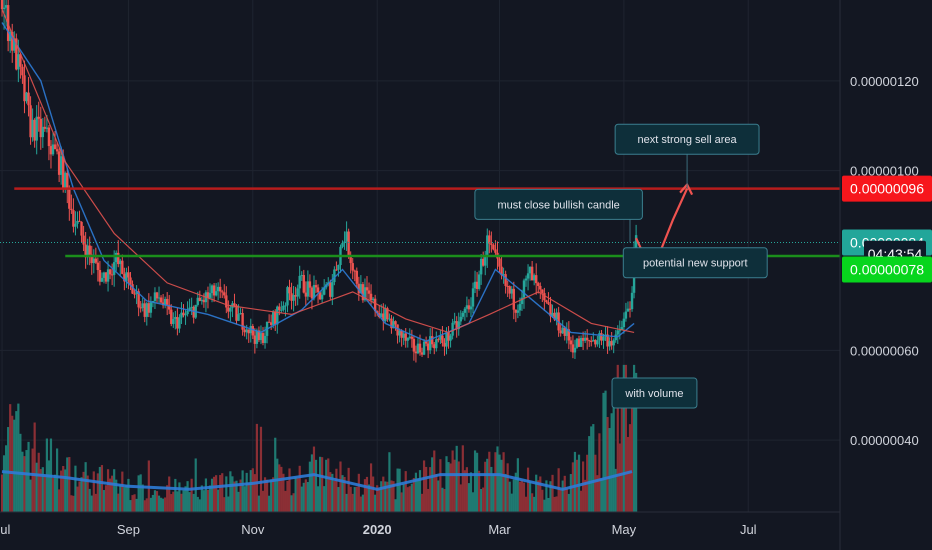  What do you see at coordinates (420, 524) in the screenshot?
I see `time-axis: Jul Sep Nov 2020 Mar May Jul` at bounding box center [420, 524].